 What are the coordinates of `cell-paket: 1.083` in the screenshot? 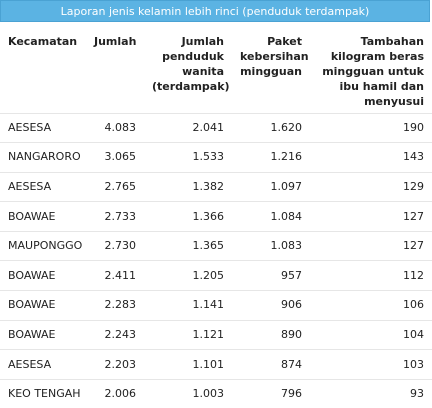 It's located at (271, 245).